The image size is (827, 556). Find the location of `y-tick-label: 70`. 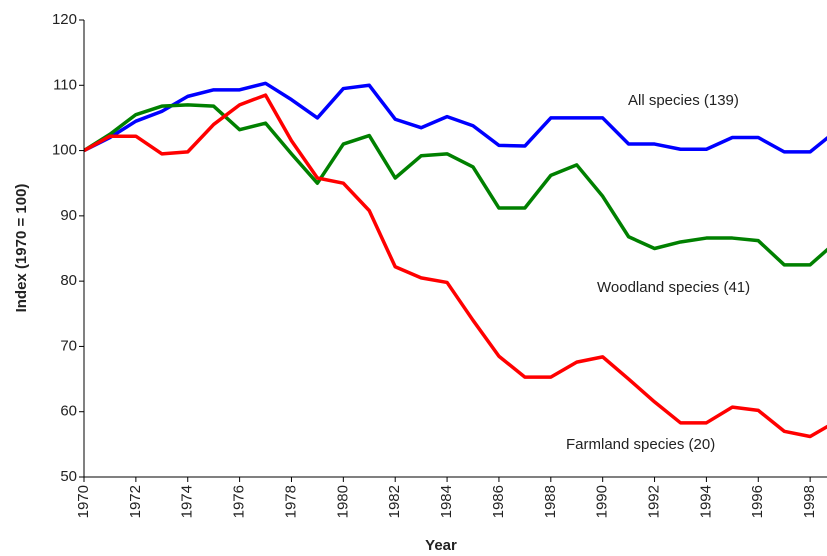

y-tick-label: 70 is located at coordinates (68, 345).